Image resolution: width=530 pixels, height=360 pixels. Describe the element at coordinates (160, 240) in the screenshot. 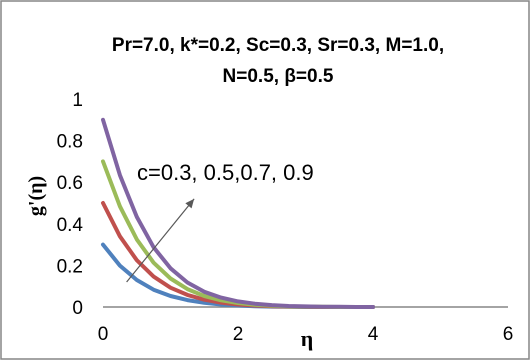

I see `annotation-arrow` at that location.